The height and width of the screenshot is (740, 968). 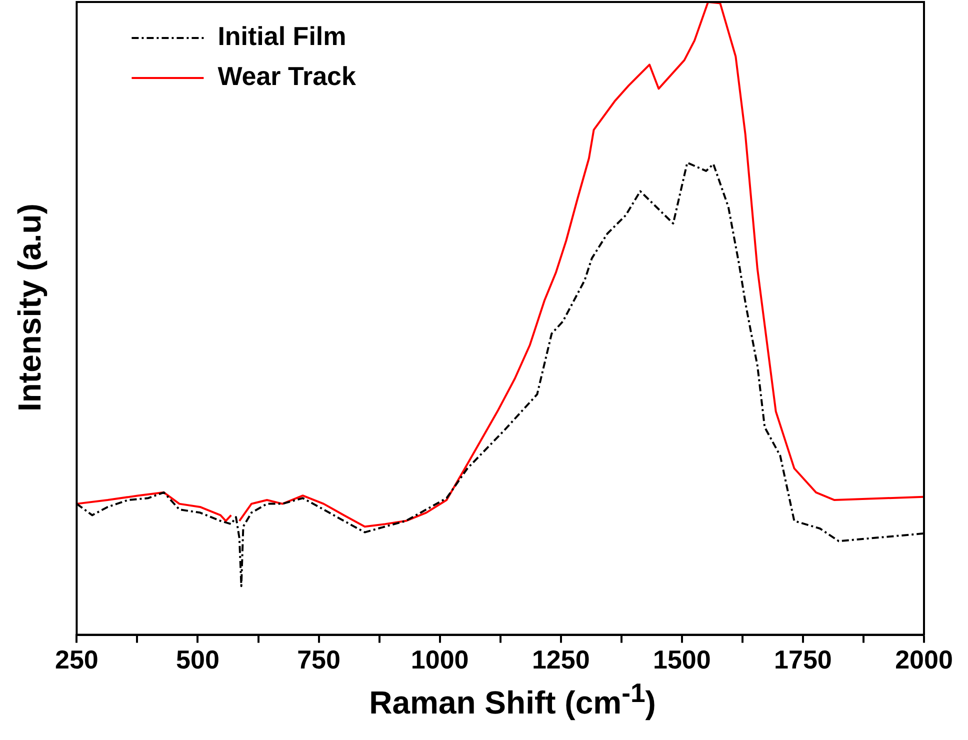 I want to click on y-axis-title: Intensity (a.u), so click(x=30, y=307).